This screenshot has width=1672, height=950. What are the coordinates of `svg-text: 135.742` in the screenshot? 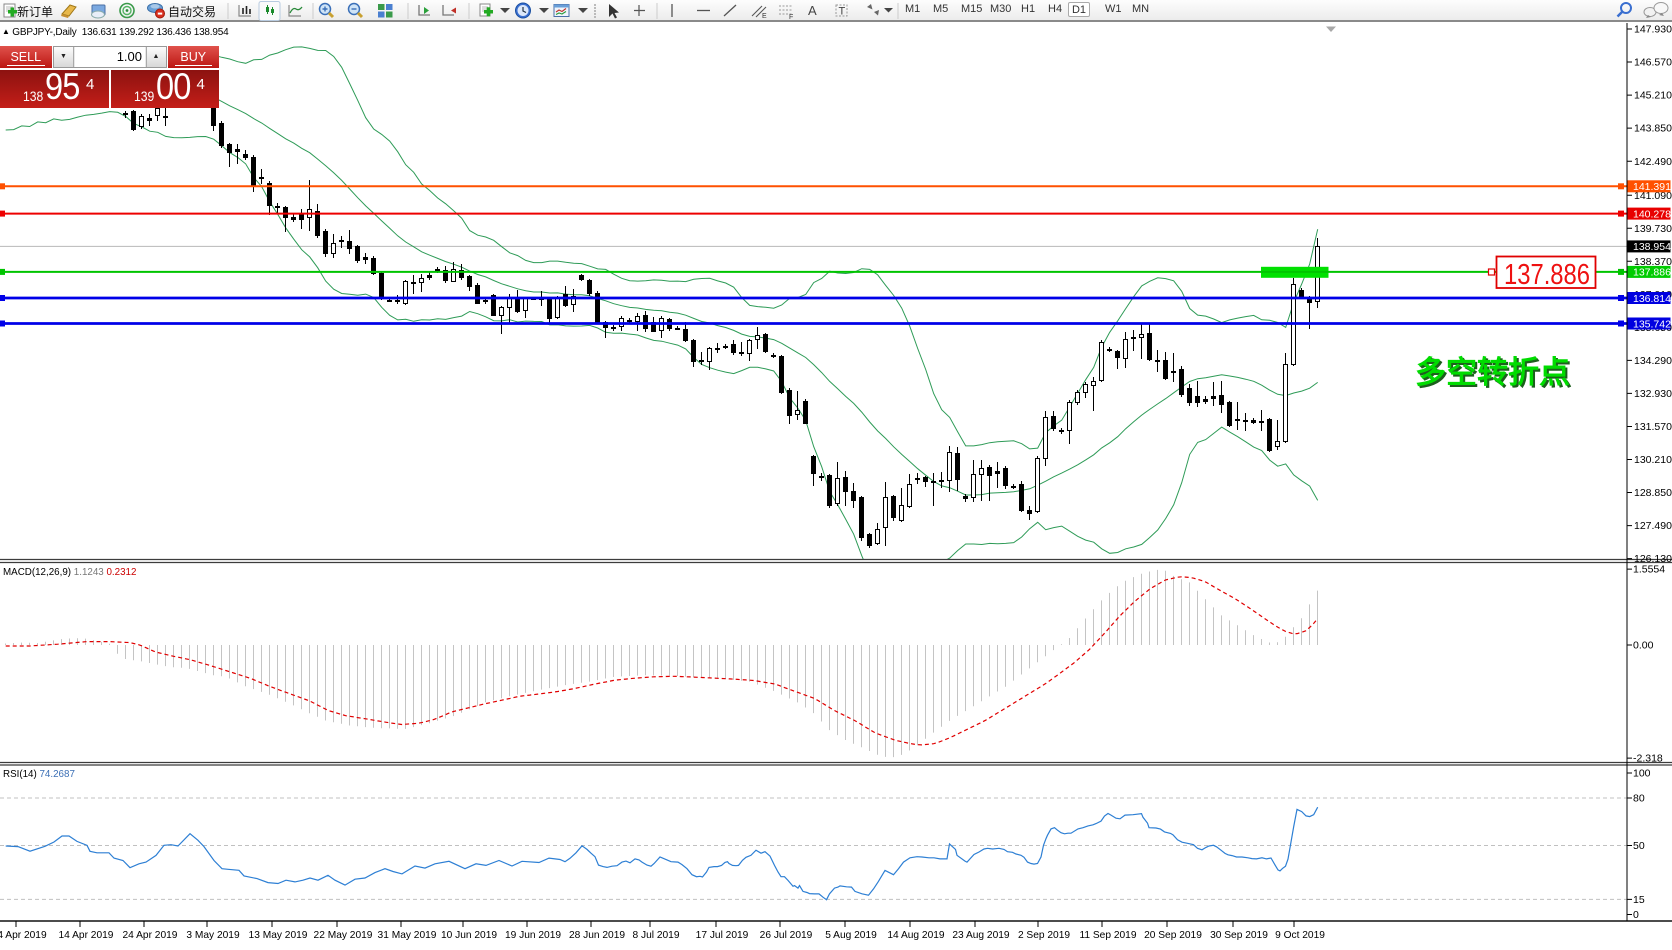 It's located at (1652, 324).